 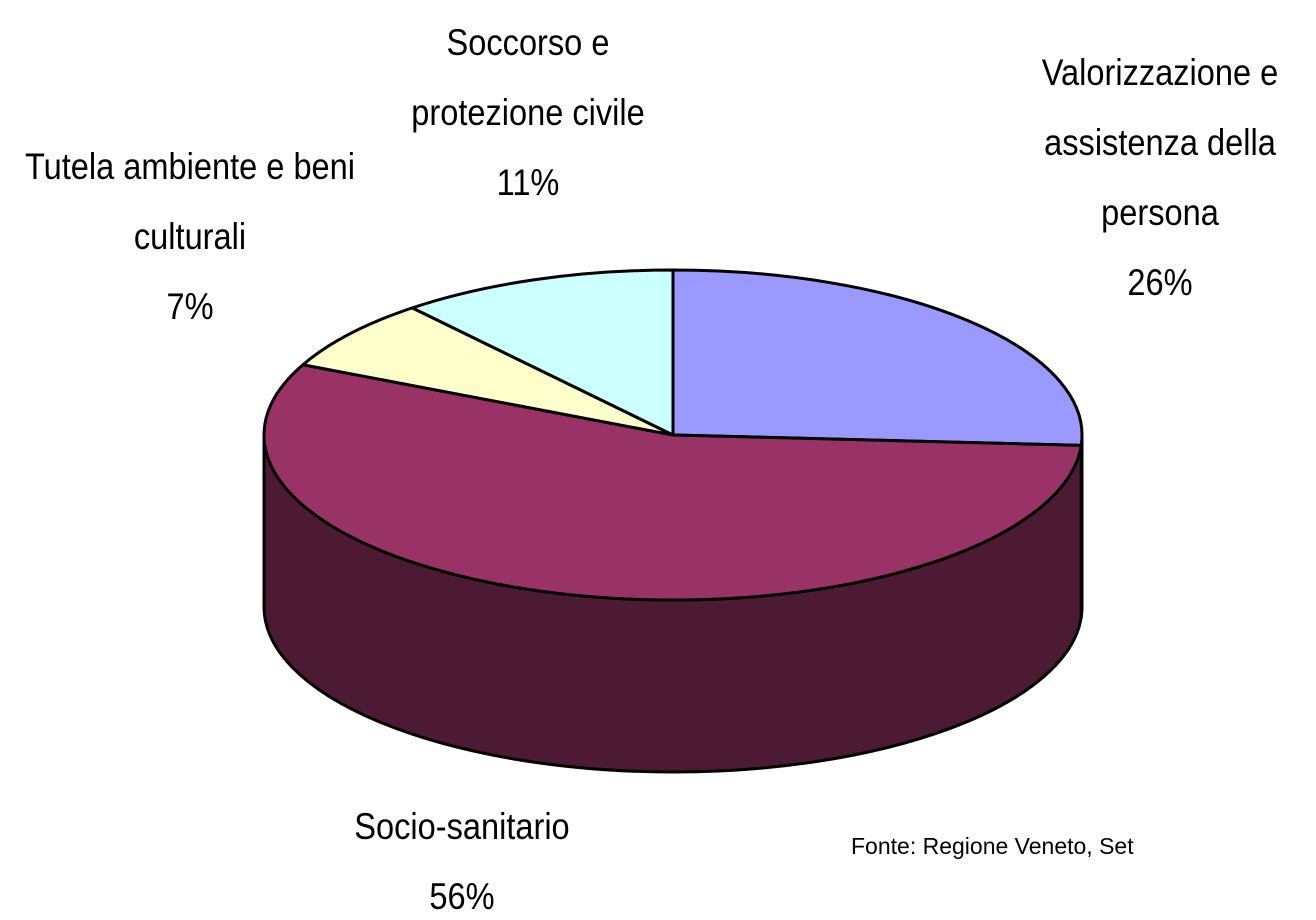 I want to click on slice-name: Socio-sanitario, so click(x=462, y=826).